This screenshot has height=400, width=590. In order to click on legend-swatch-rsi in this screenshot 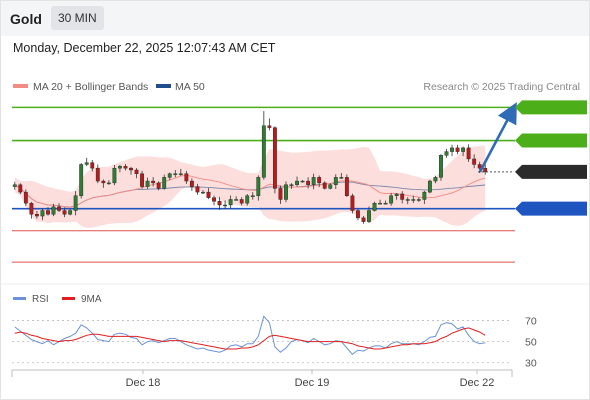, I will do `click(19, 298)`.